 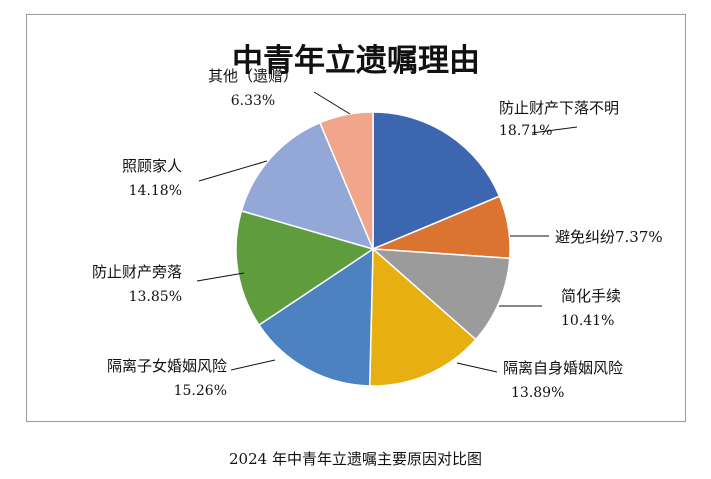 I want to click on slice-value-label: 14.18%, so click(x=155, y=191).